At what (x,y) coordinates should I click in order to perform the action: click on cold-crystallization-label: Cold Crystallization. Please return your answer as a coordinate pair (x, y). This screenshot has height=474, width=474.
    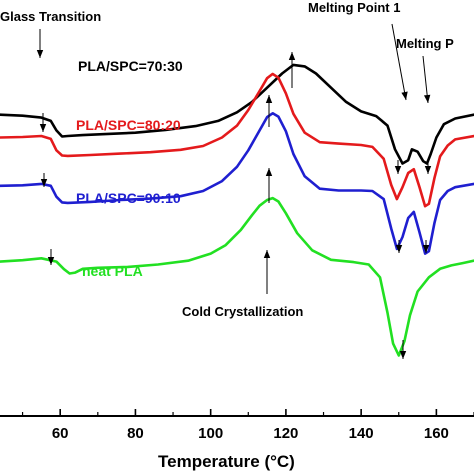
    Looking at the image, I should click on (242, 311).